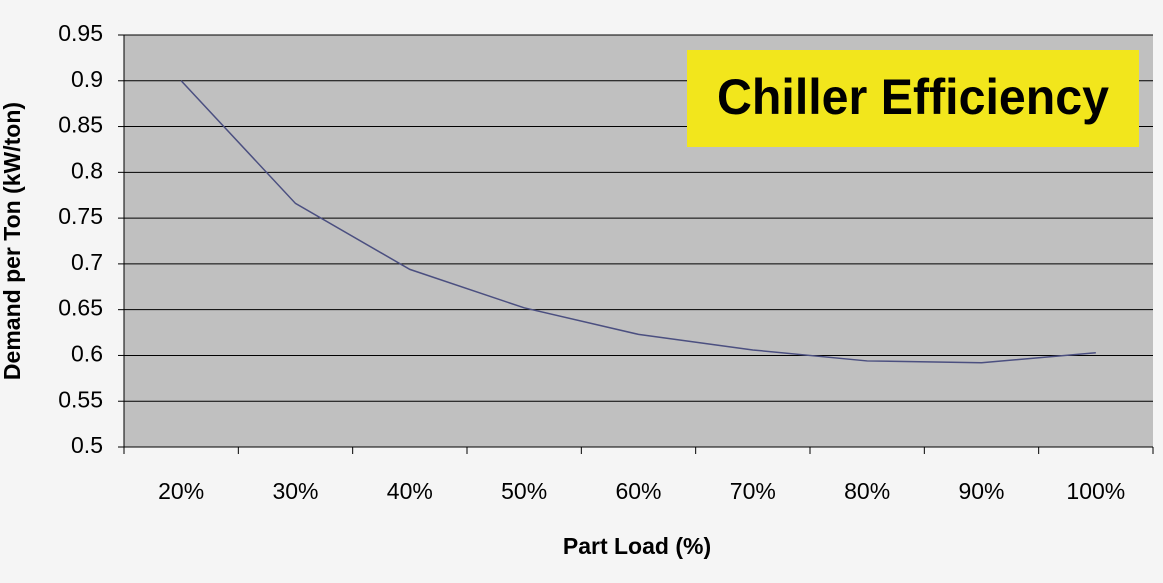  What do you see at coordinates (753, 491) in the screenshot?
I see `x-tick-label: 70%` at bounding box center [753, 491].